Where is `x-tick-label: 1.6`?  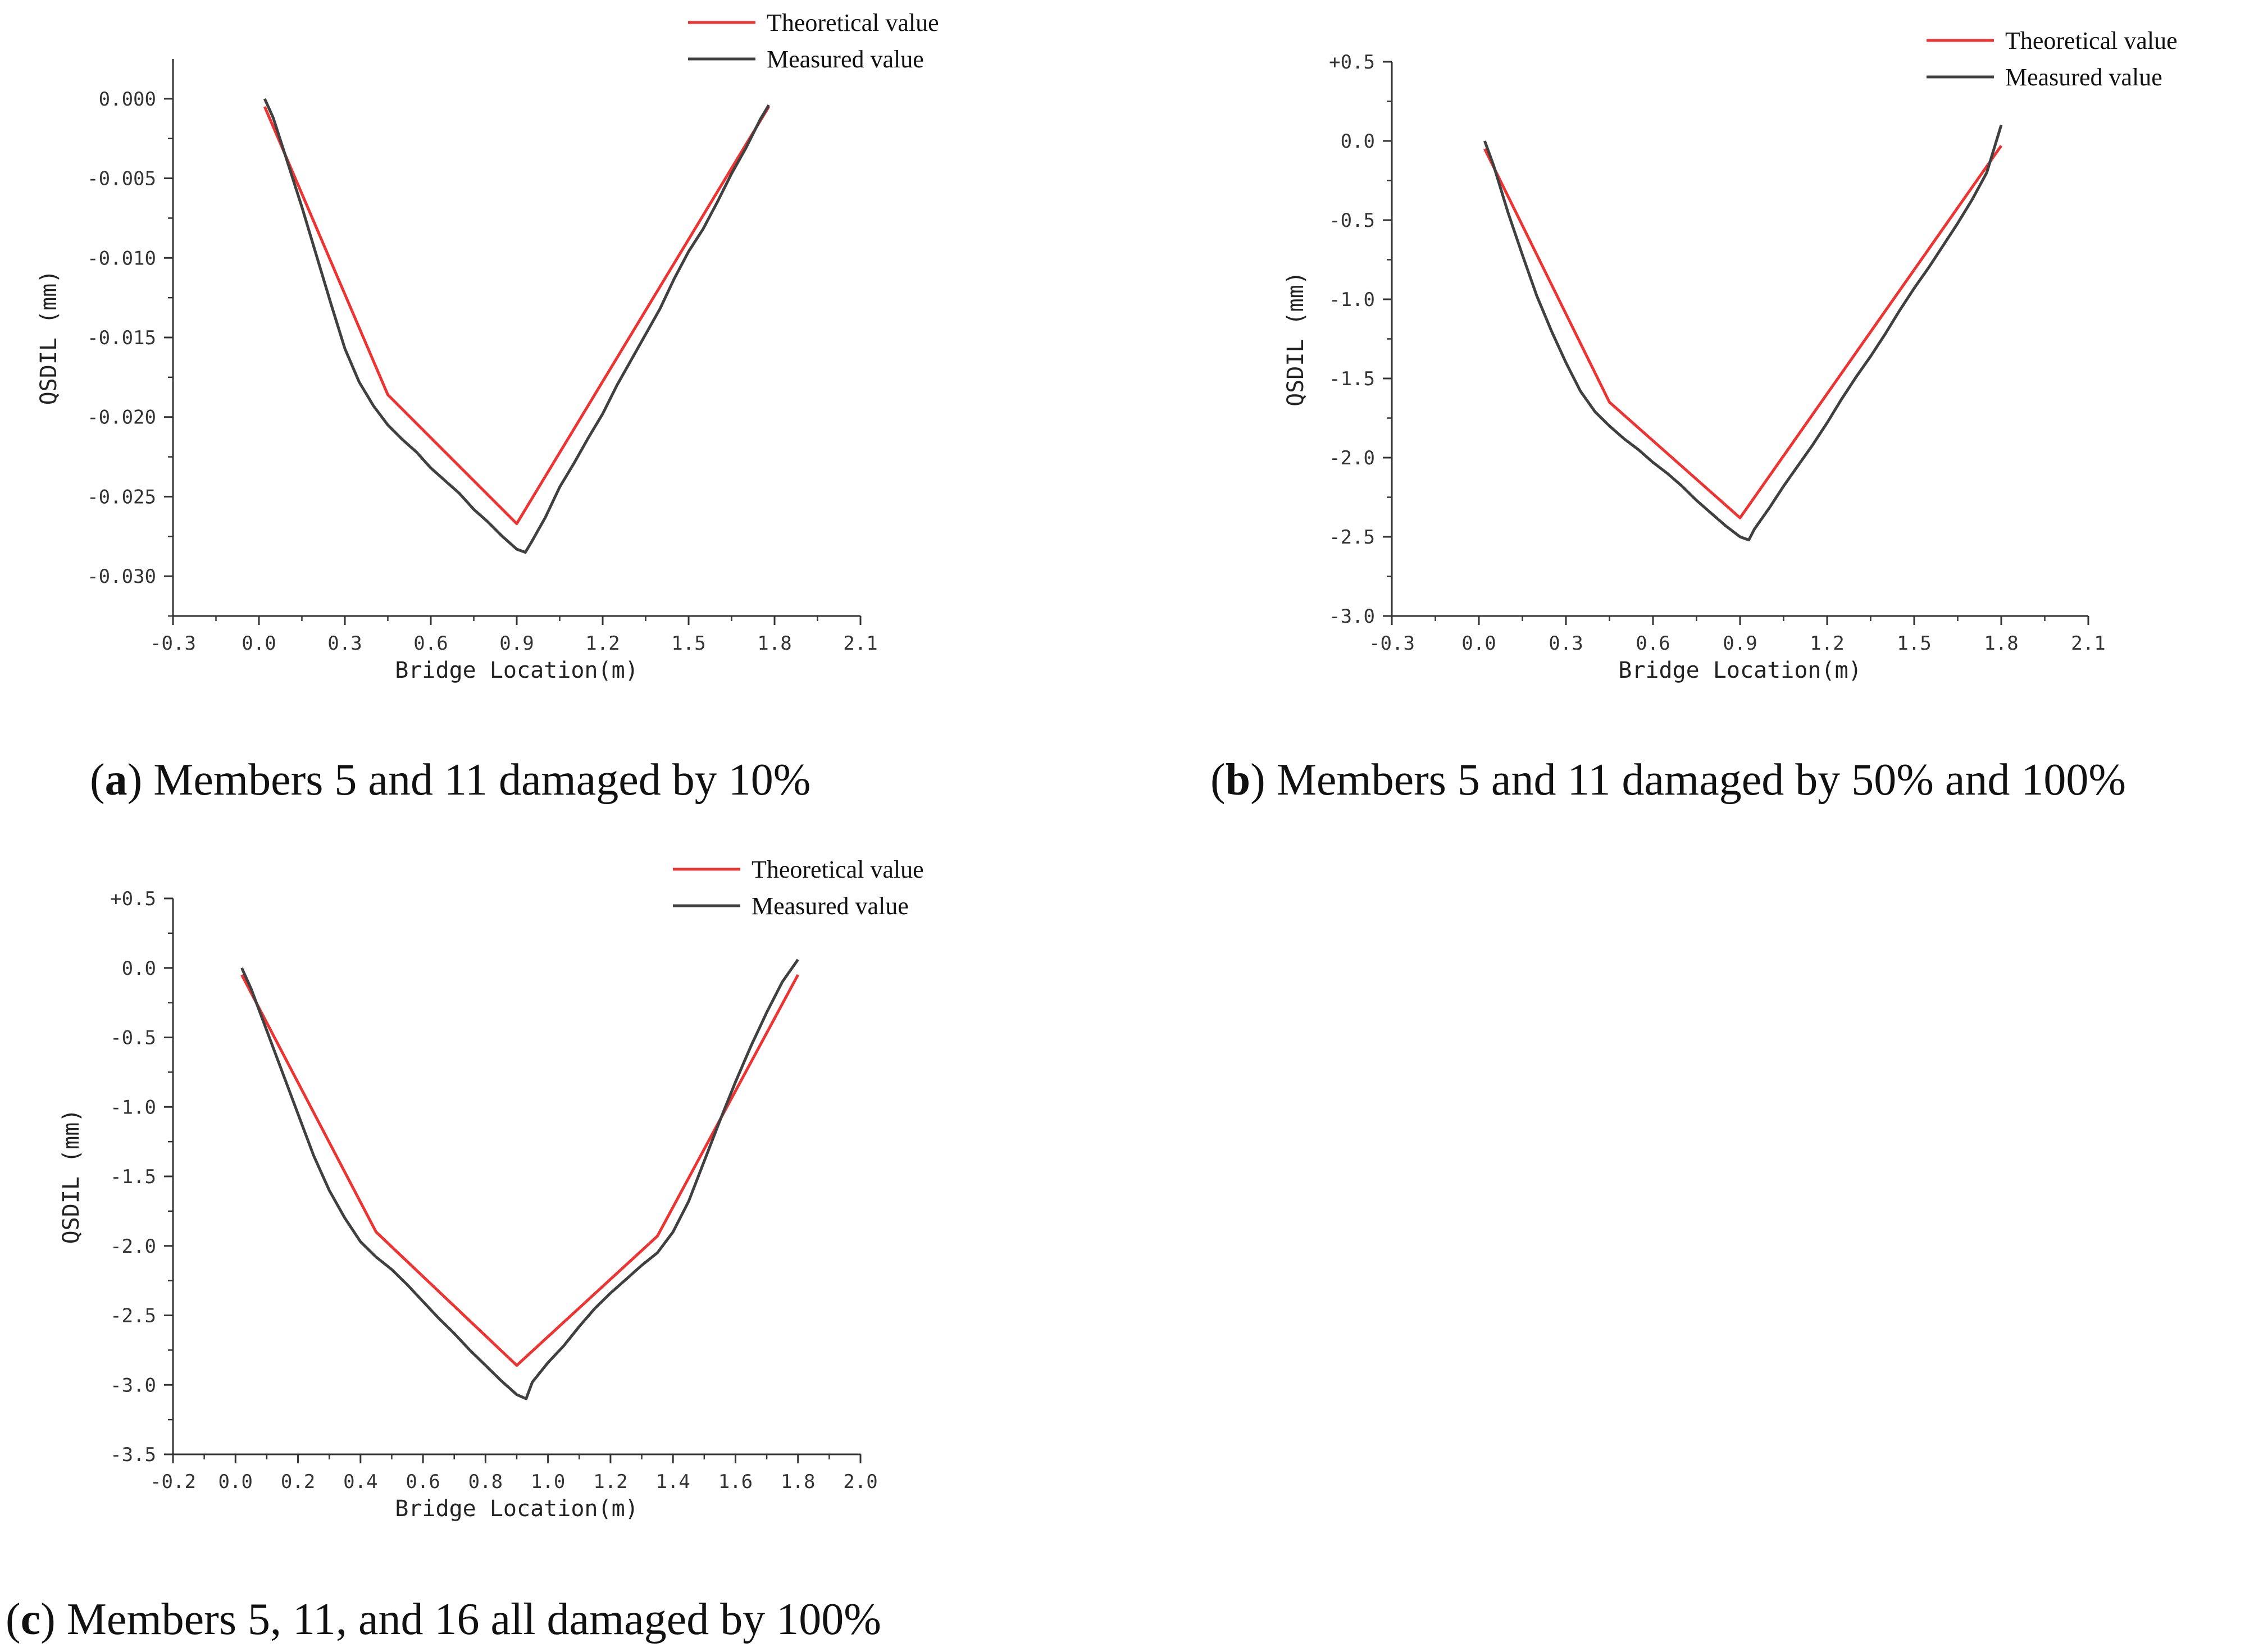
x-tick-label: 1.6 is located at coordinates (735, 1482).